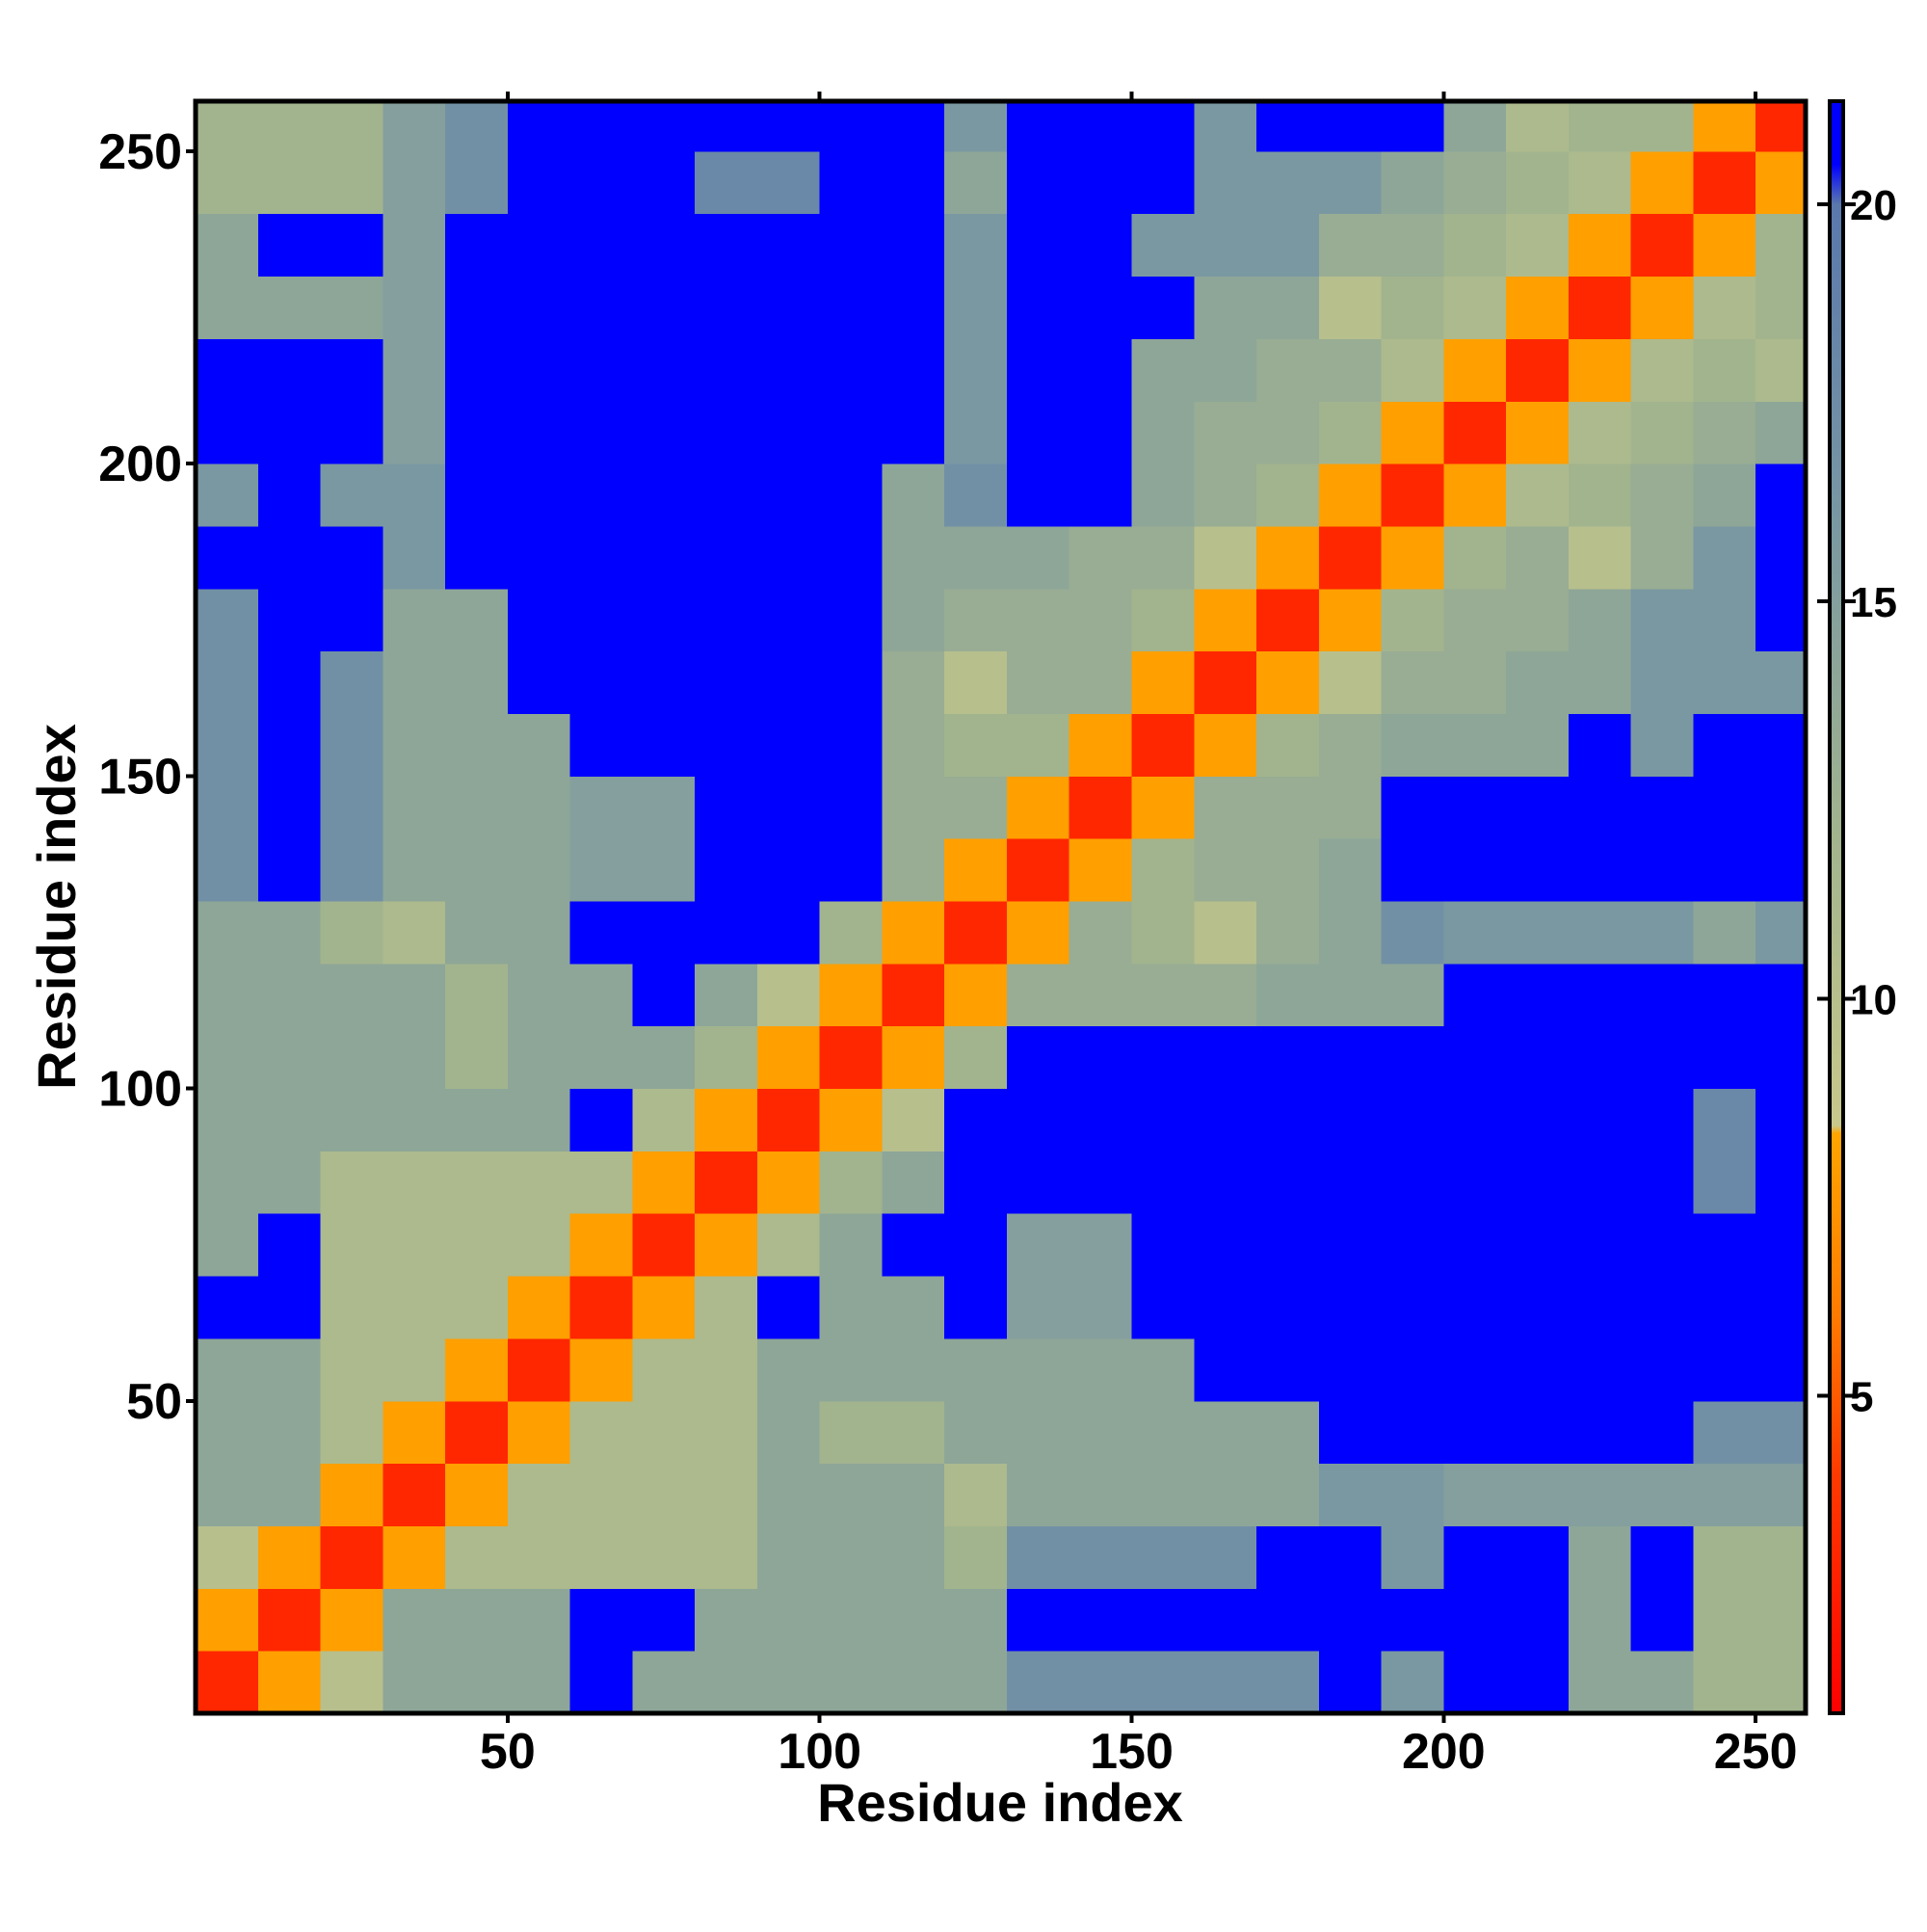 The width and height of the screenshot is (1927, 1932). I want to click on y-axis-label: Residue index, so click(56, 907).